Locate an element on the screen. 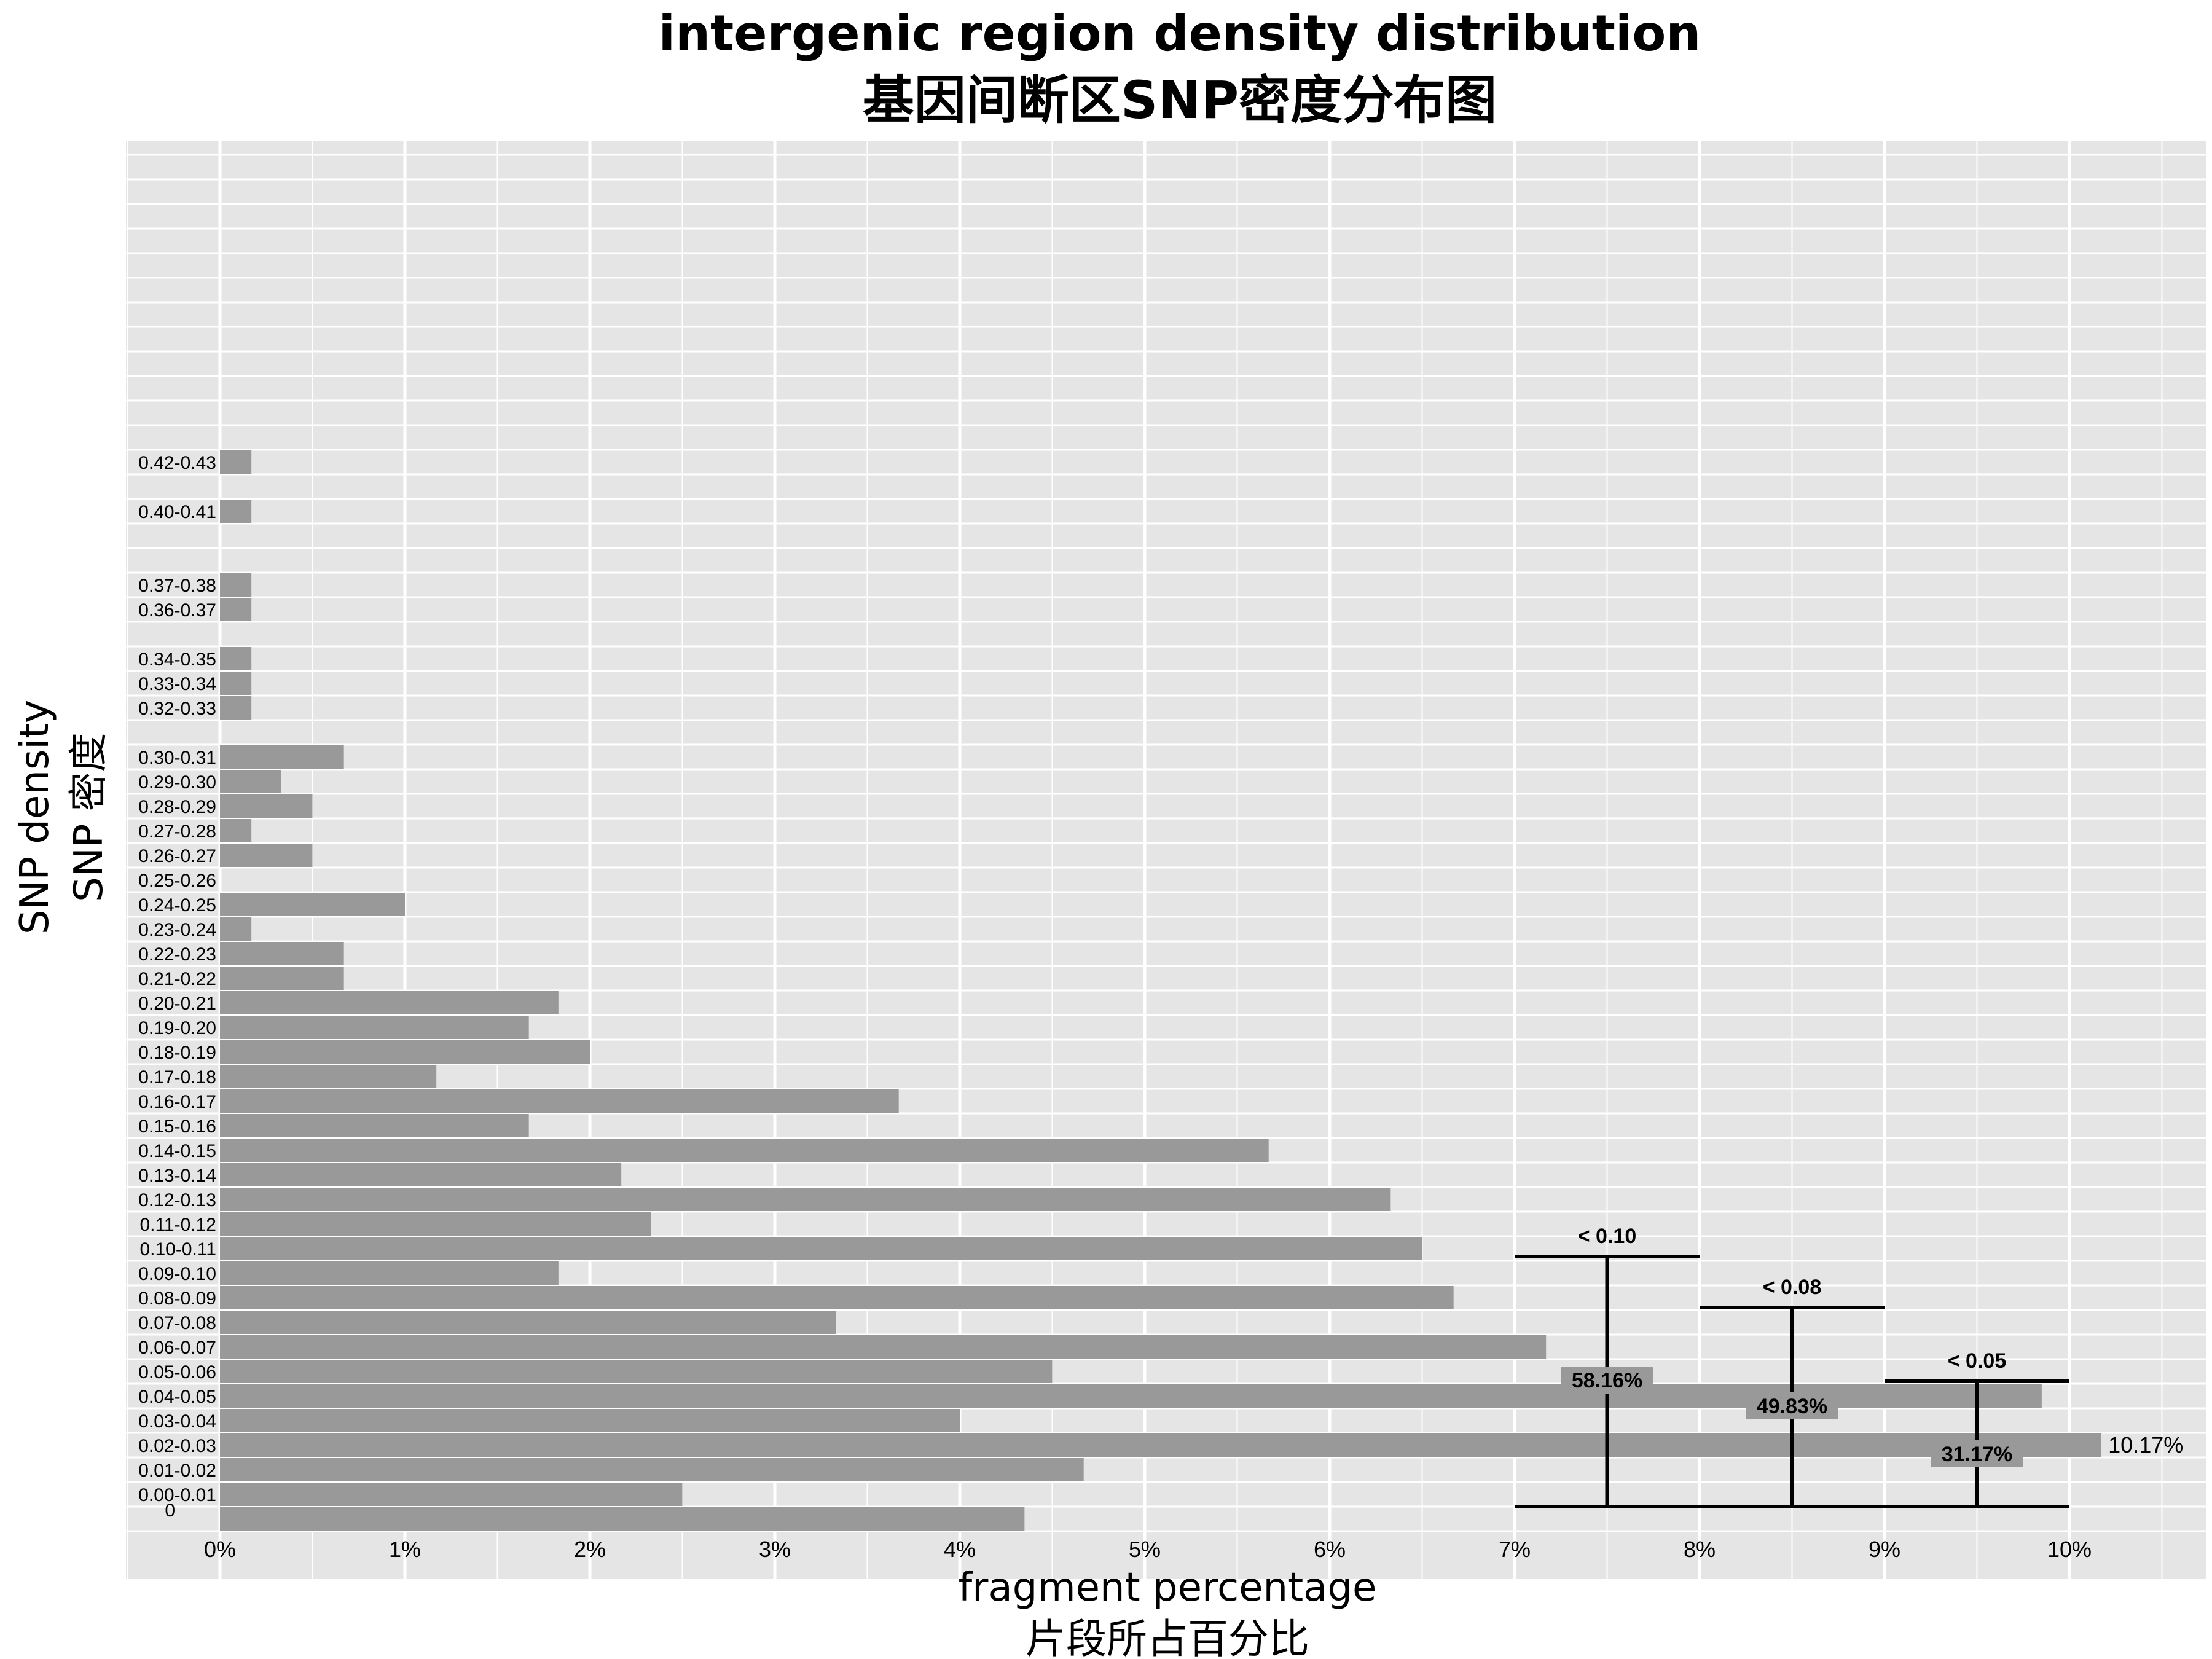 The height and width of the screenshot is (1659, 2212). bar-0.04-0.05 is located at coordinates (1131, 1396).